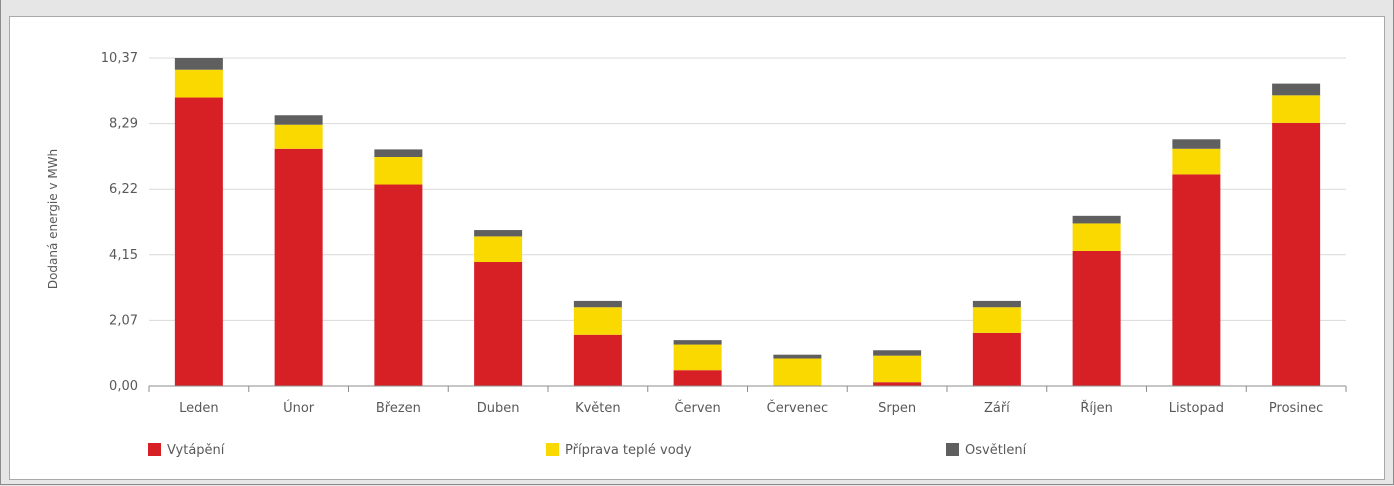 The image size is (1394, 486). I want to click on x-tick-label: Červenec, so click(798, 408).